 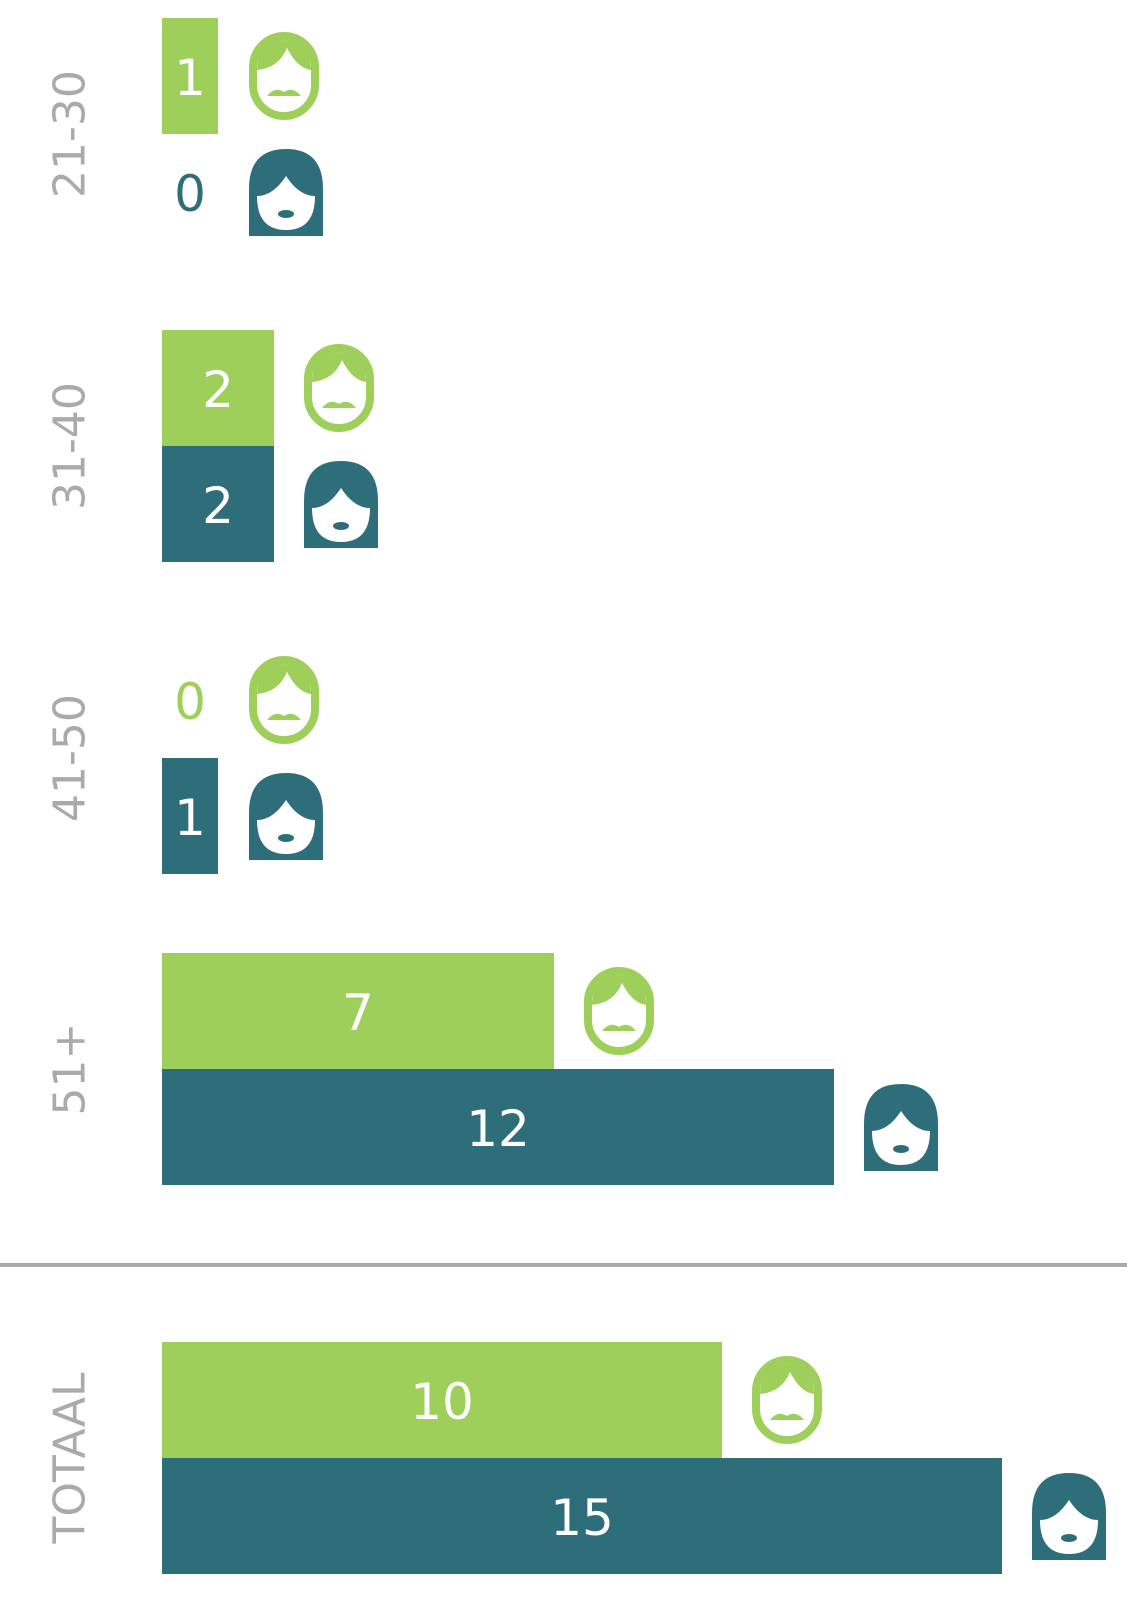 I want to click on category-label: 51+, so click(x=70, y=1069).